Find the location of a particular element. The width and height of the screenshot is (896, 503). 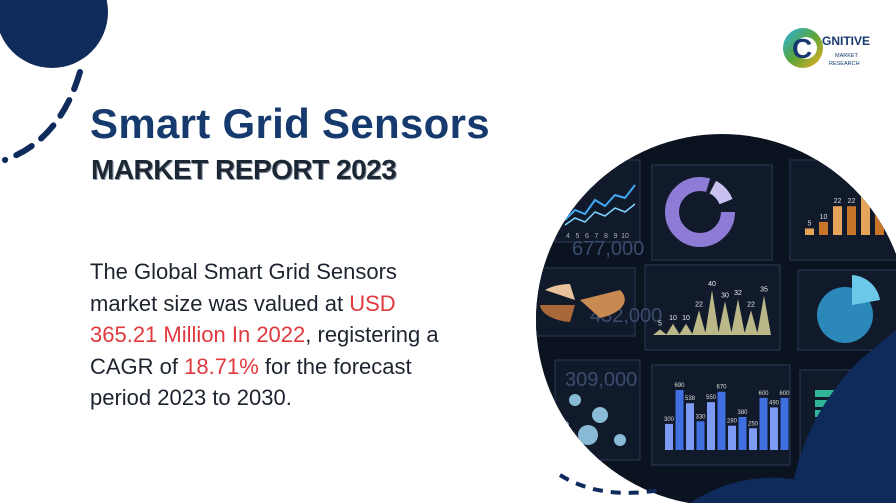

tick-label: 5 is located at coordinates (578, 236).